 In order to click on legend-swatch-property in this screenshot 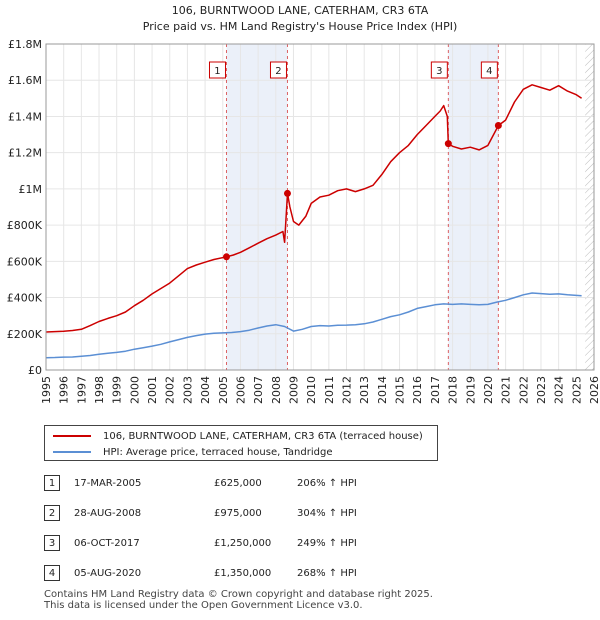, I will do `click(72, 436)`.